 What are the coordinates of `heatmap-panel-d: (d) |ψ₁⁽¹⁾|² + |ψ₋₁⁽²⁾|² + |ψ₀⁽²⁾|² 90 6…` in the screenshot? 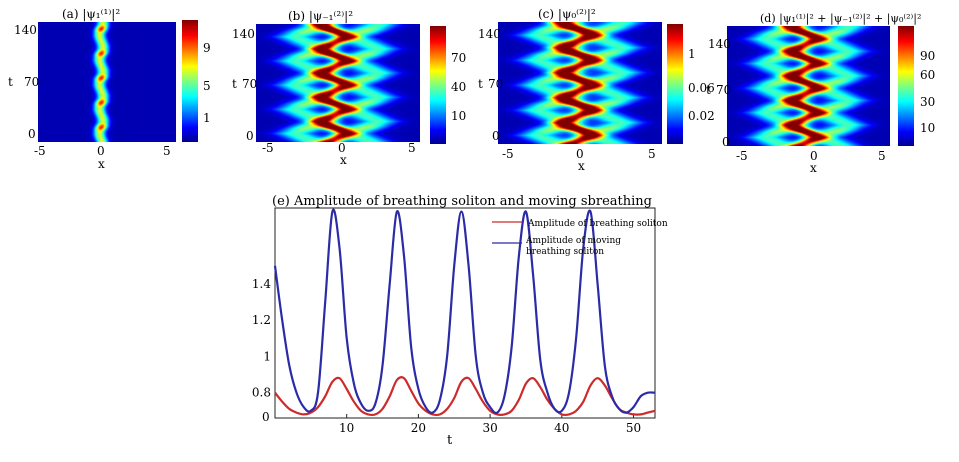 It's located at (820, 93).